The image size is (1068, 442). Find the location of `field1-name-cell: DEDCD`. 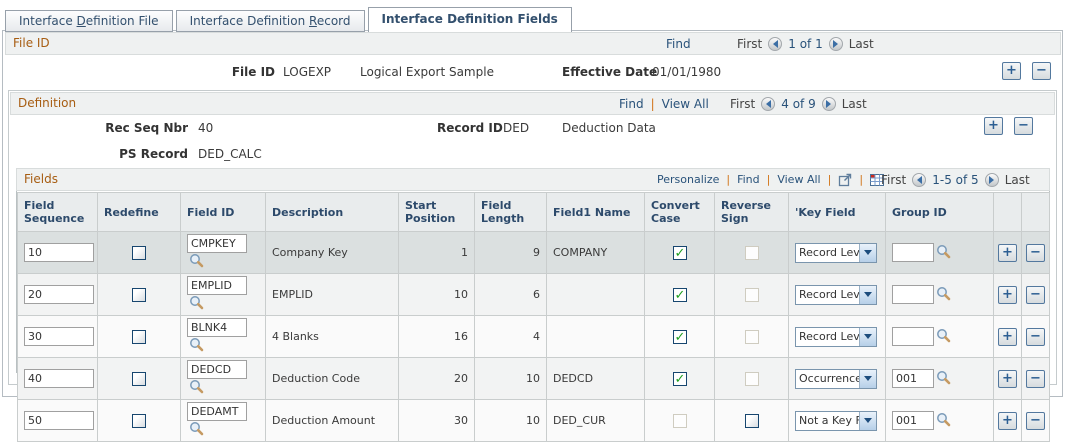

field1-name-cell: DEDCD is located at coordinates (595, 378).